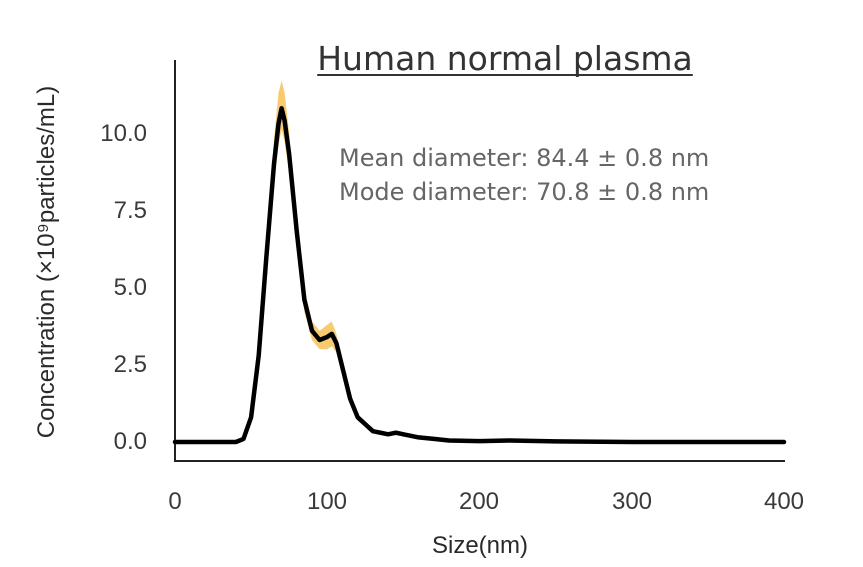 This screenshot has width=863, height=567. I want to click on x-tick-label: 0, so click(174, 501).